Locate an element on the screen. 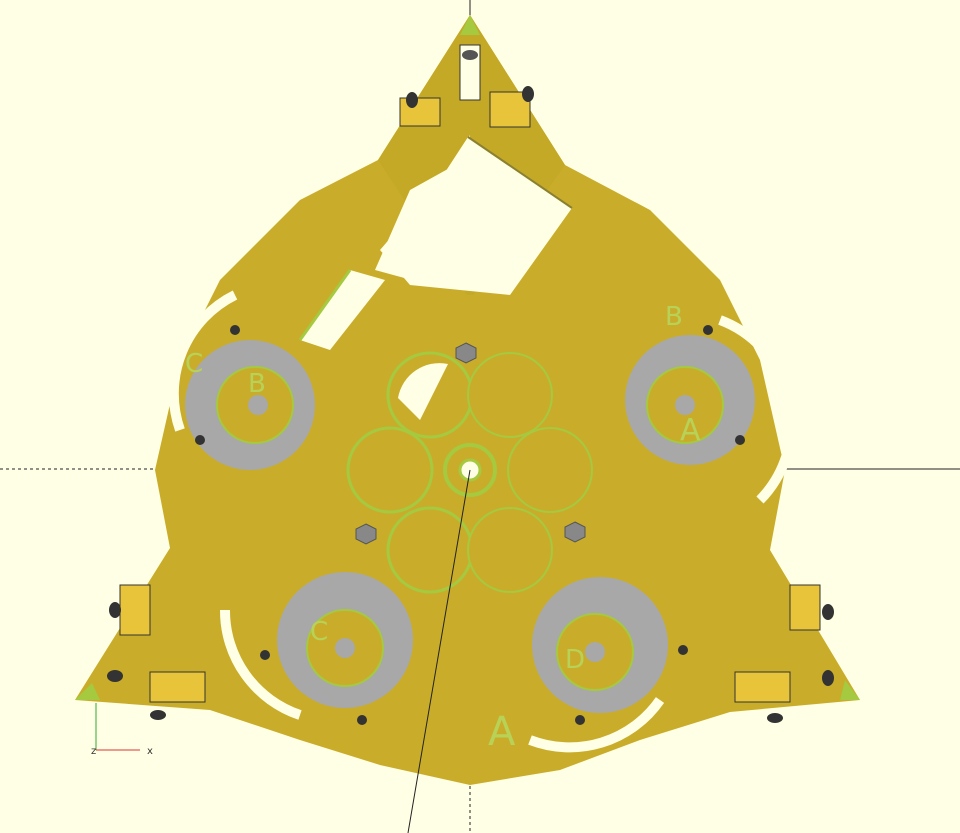 Image resolution: width=960 pixels, height=833 pixels. gear-left is located at coordinates (250, 405).